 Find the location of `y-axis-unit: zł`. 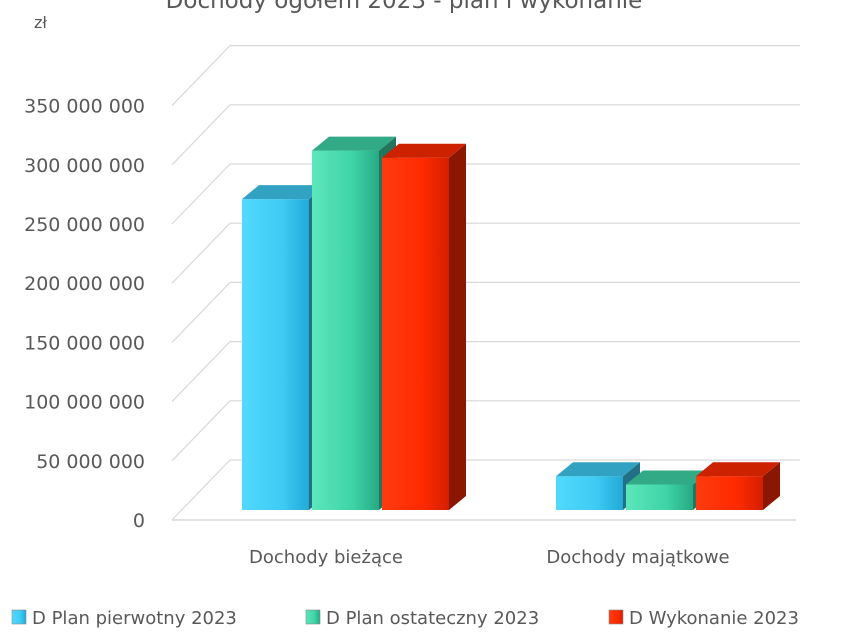

y-axis-unit: zł is located at coordinates (40, 22).